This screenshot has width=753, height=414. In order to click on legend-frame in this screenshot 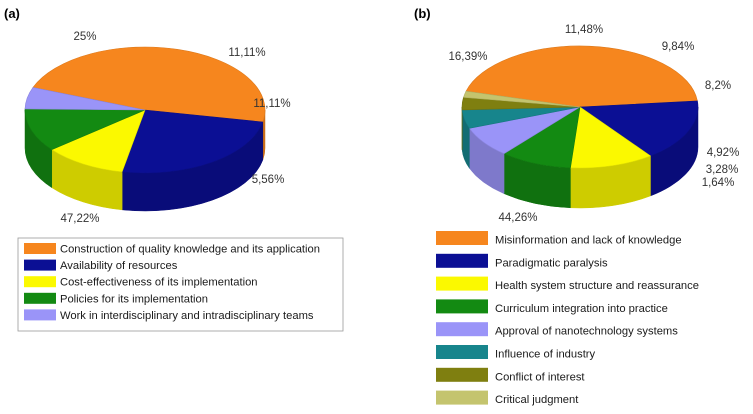, I will do `click(180, 284)`.